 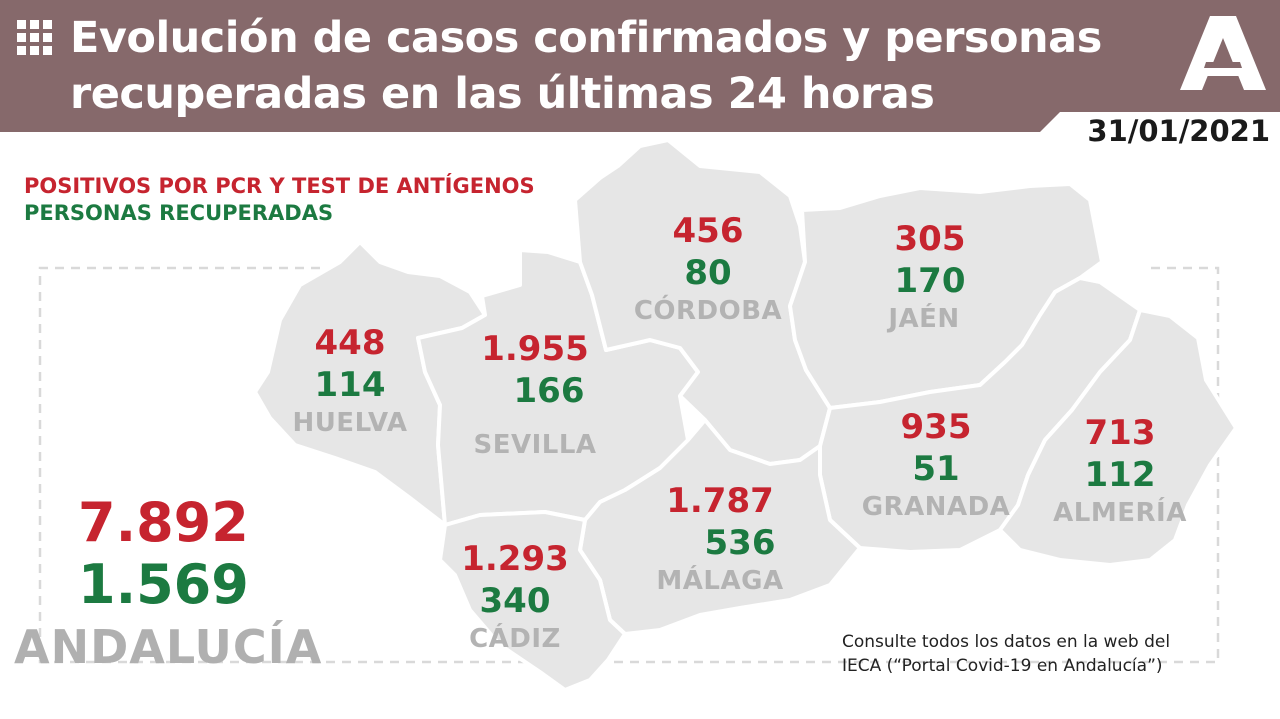 I want to click on province-almeria, so click(x=1118, y=437).